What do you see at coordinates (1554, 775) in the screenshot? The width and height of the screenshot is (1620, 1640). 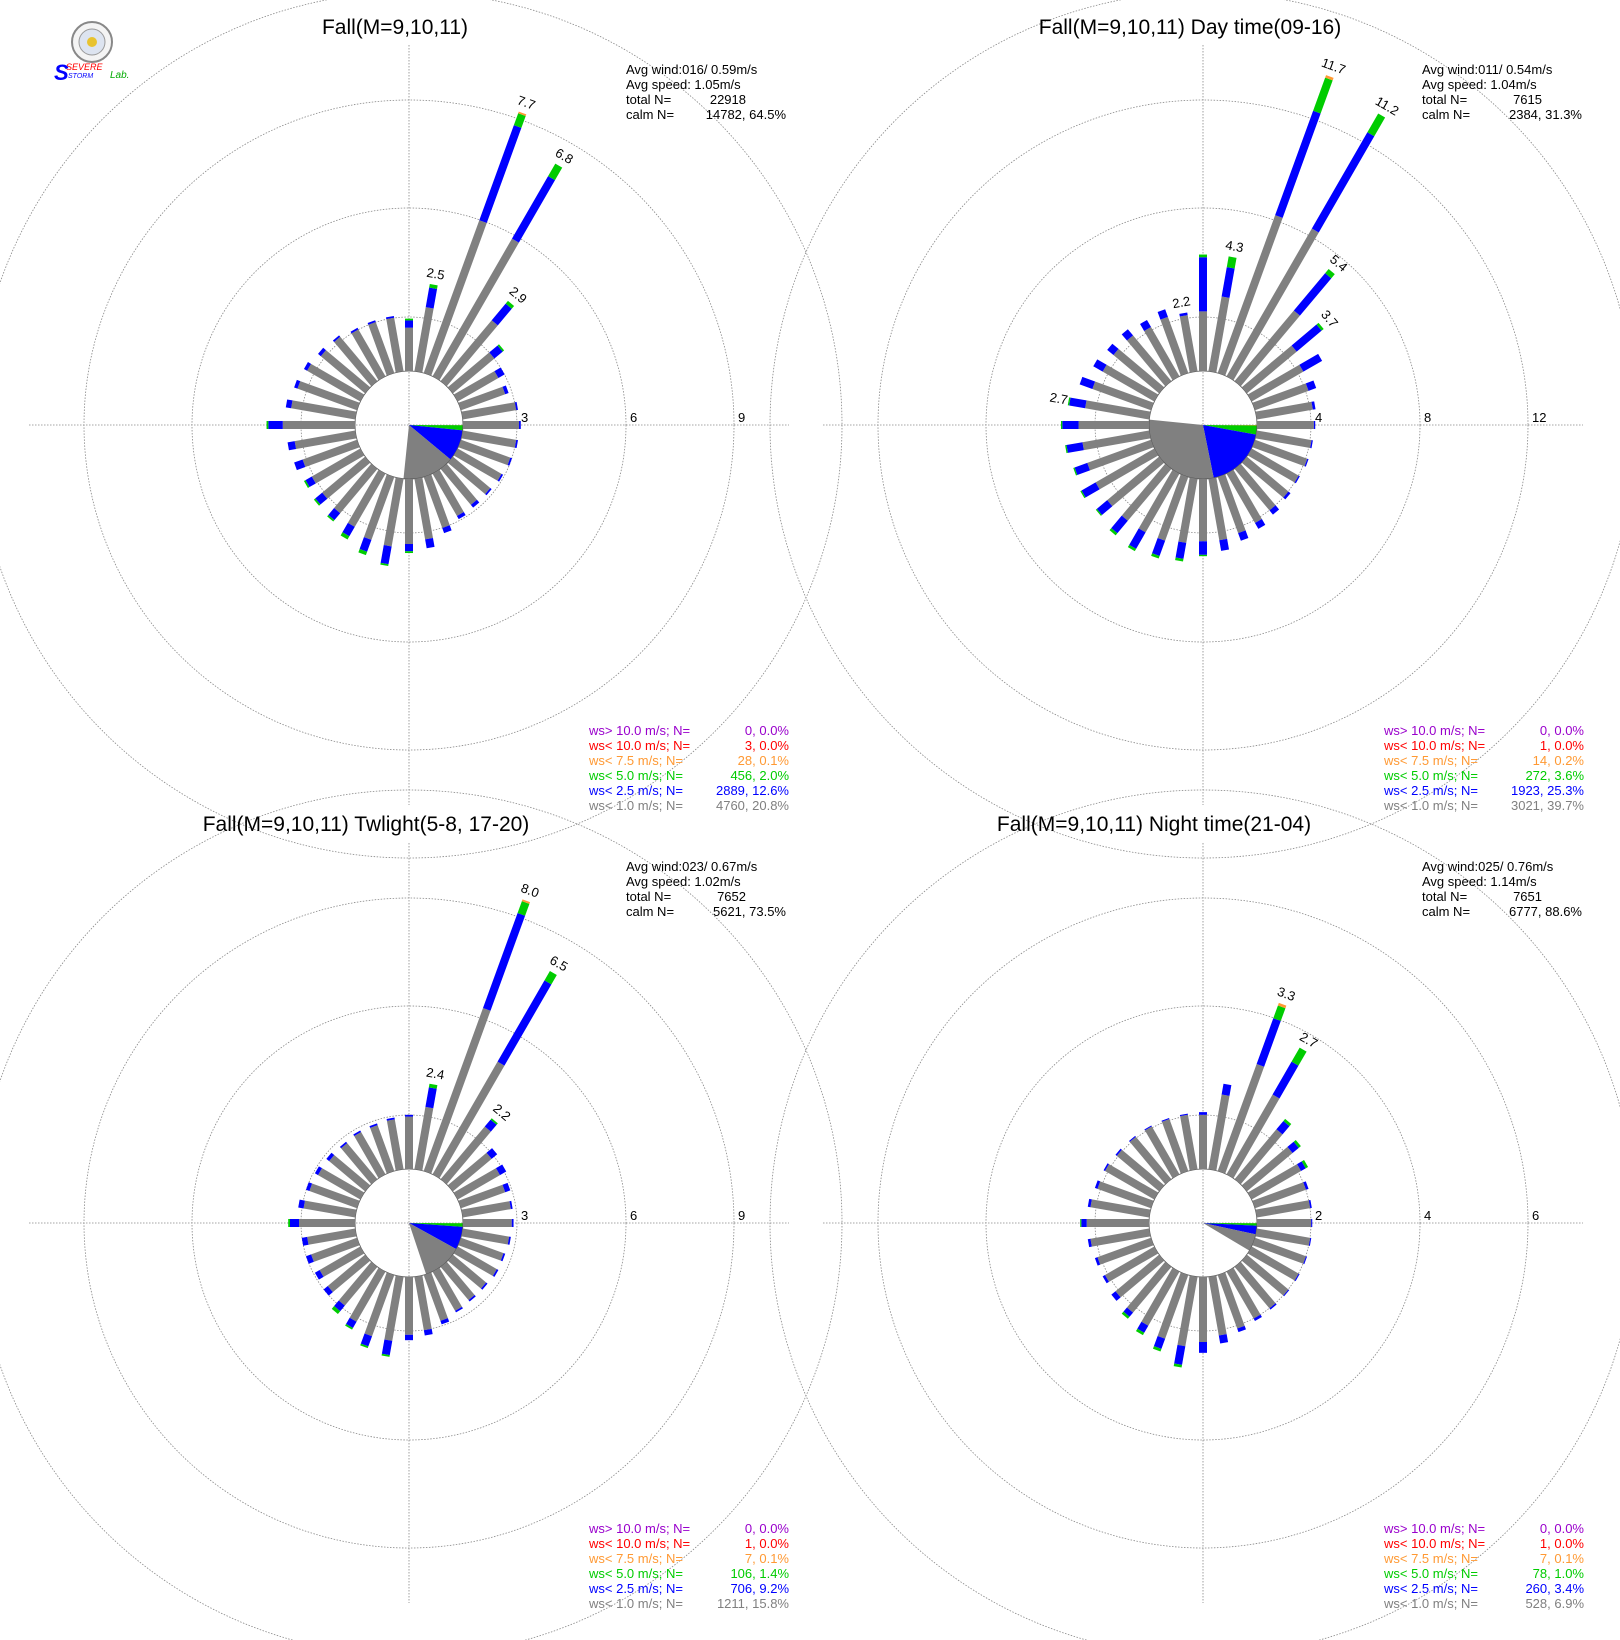 I see `legend-value: 272, 3.6%` at bounding box center [1554, 775].